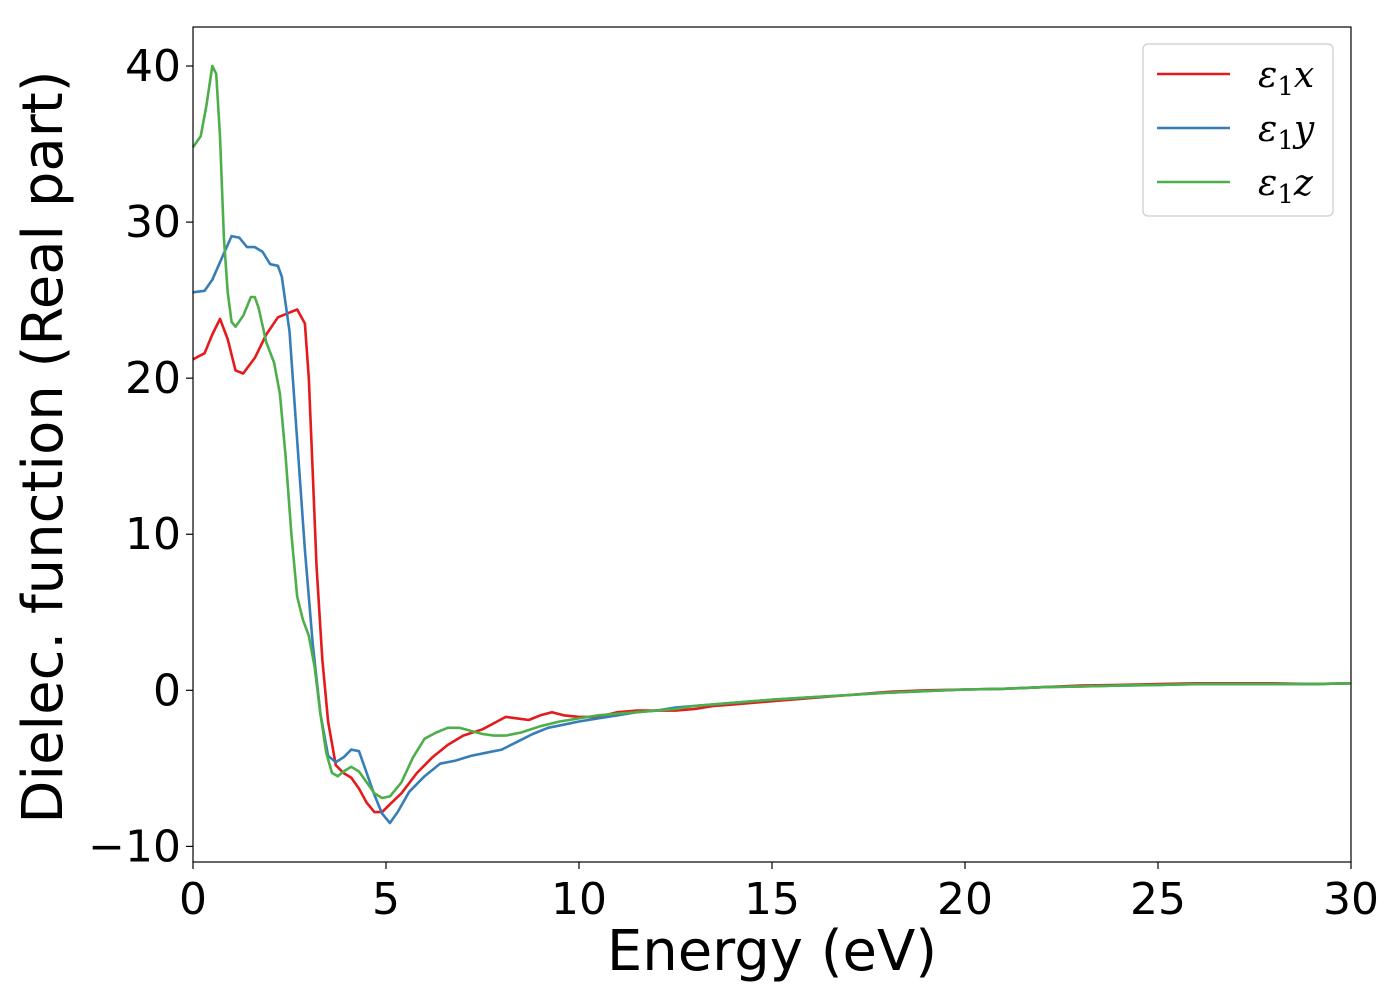  I want to click on legend-label-x: ε1x, so click(1286, 78).